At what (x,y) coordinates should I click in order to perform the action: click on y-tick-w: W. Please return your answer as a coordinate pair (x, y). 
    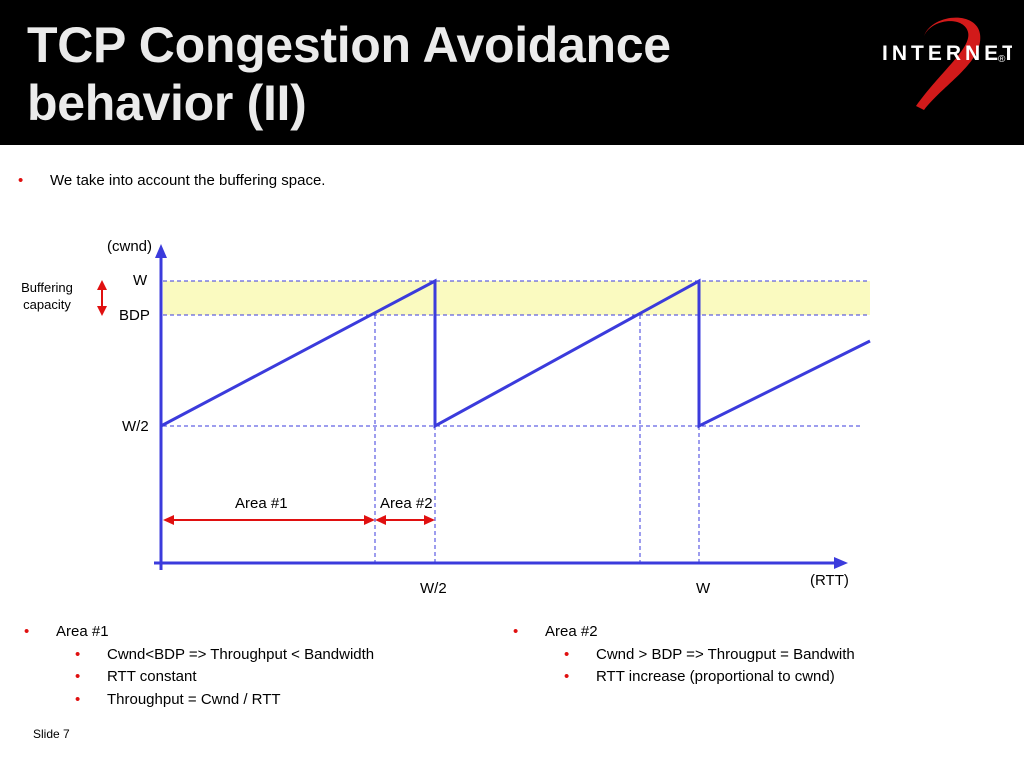
    Looking at the image, I should click on (140, 280).